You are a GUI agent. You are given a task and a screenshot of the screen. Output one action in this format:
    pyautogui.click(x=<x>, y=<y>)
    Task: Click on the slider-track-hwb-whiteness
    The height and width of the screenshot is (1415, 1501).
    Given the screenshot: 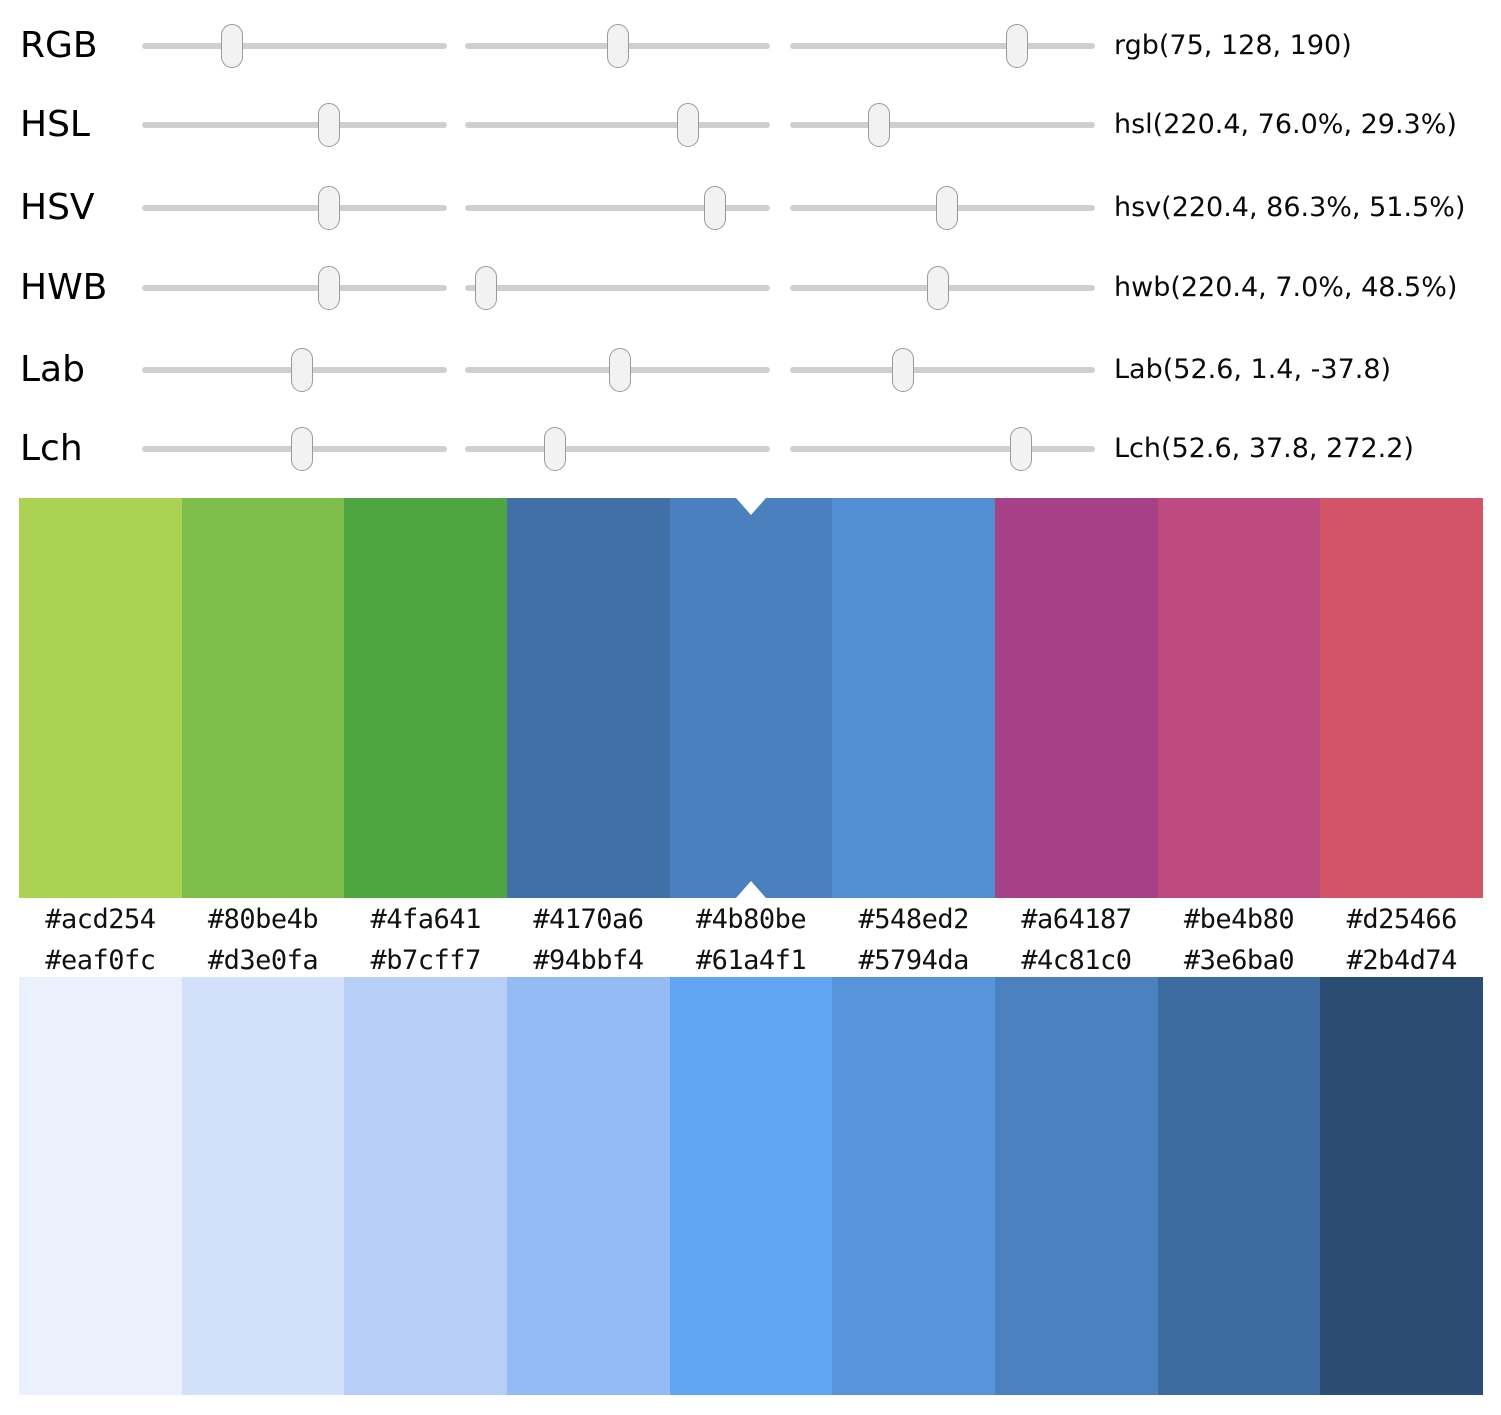 What is the action you would take?
    pyautogui.click(x=617, y=288)
    